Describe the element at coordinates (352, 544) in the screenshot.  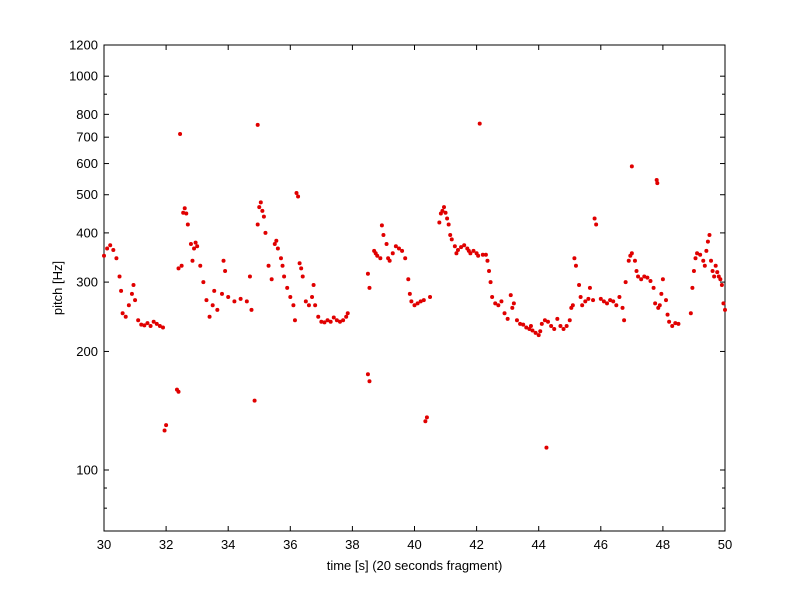
I see `x-tick-label: 38` at that location.